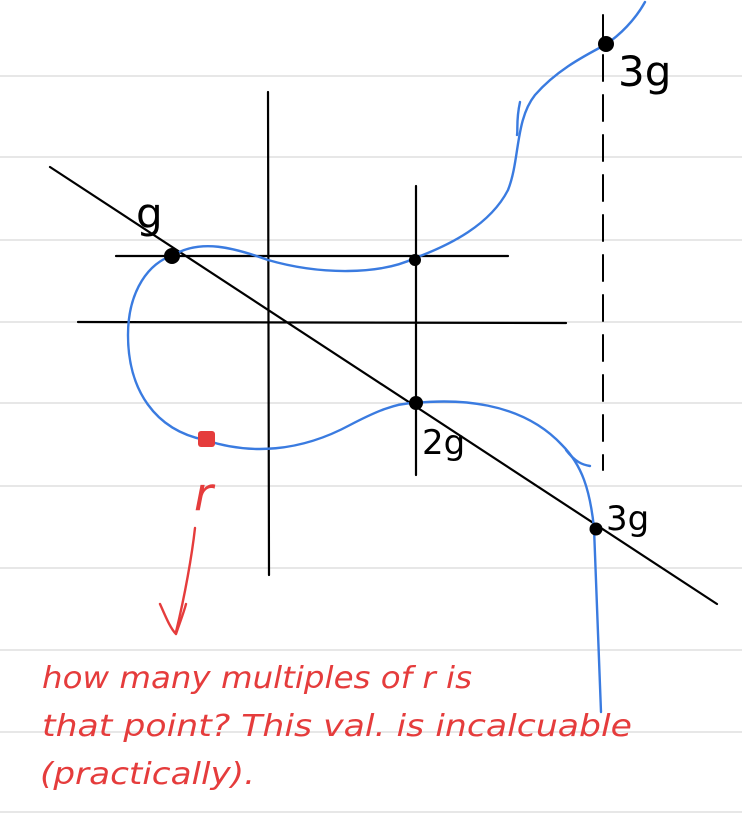 This screenshot has width=742, height=826. I want to click on note-line-1: how many multiples of r is, so click(257, 678).